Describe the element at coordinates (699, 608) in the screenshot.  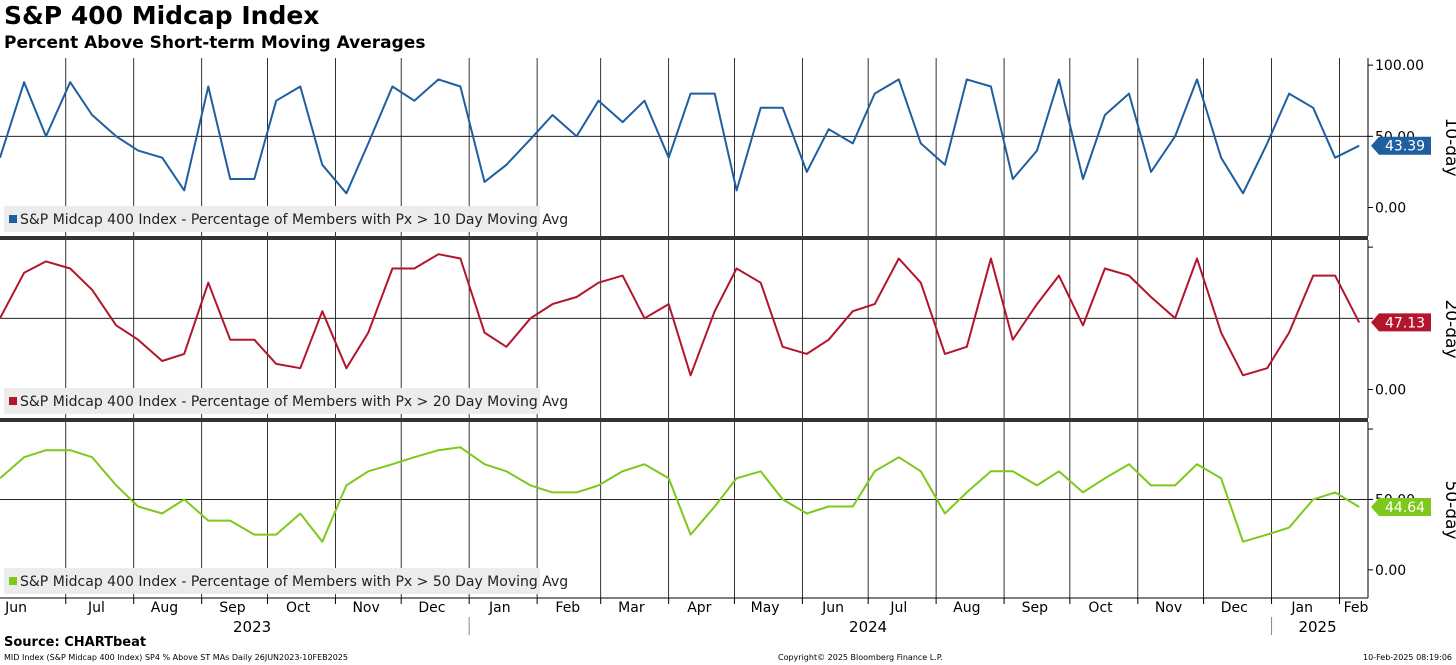
I see `x-tick-label: Apr` at that location.